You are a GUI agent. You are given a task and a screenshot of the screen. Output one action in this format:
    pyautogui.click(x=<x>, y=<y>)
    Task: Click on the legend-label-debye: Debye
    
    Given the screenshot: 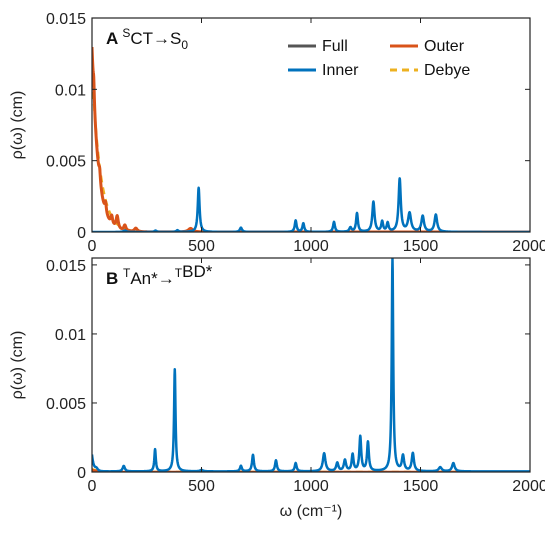 What is the action you would take?
    pyautogui.click(x=447, y=70)
    